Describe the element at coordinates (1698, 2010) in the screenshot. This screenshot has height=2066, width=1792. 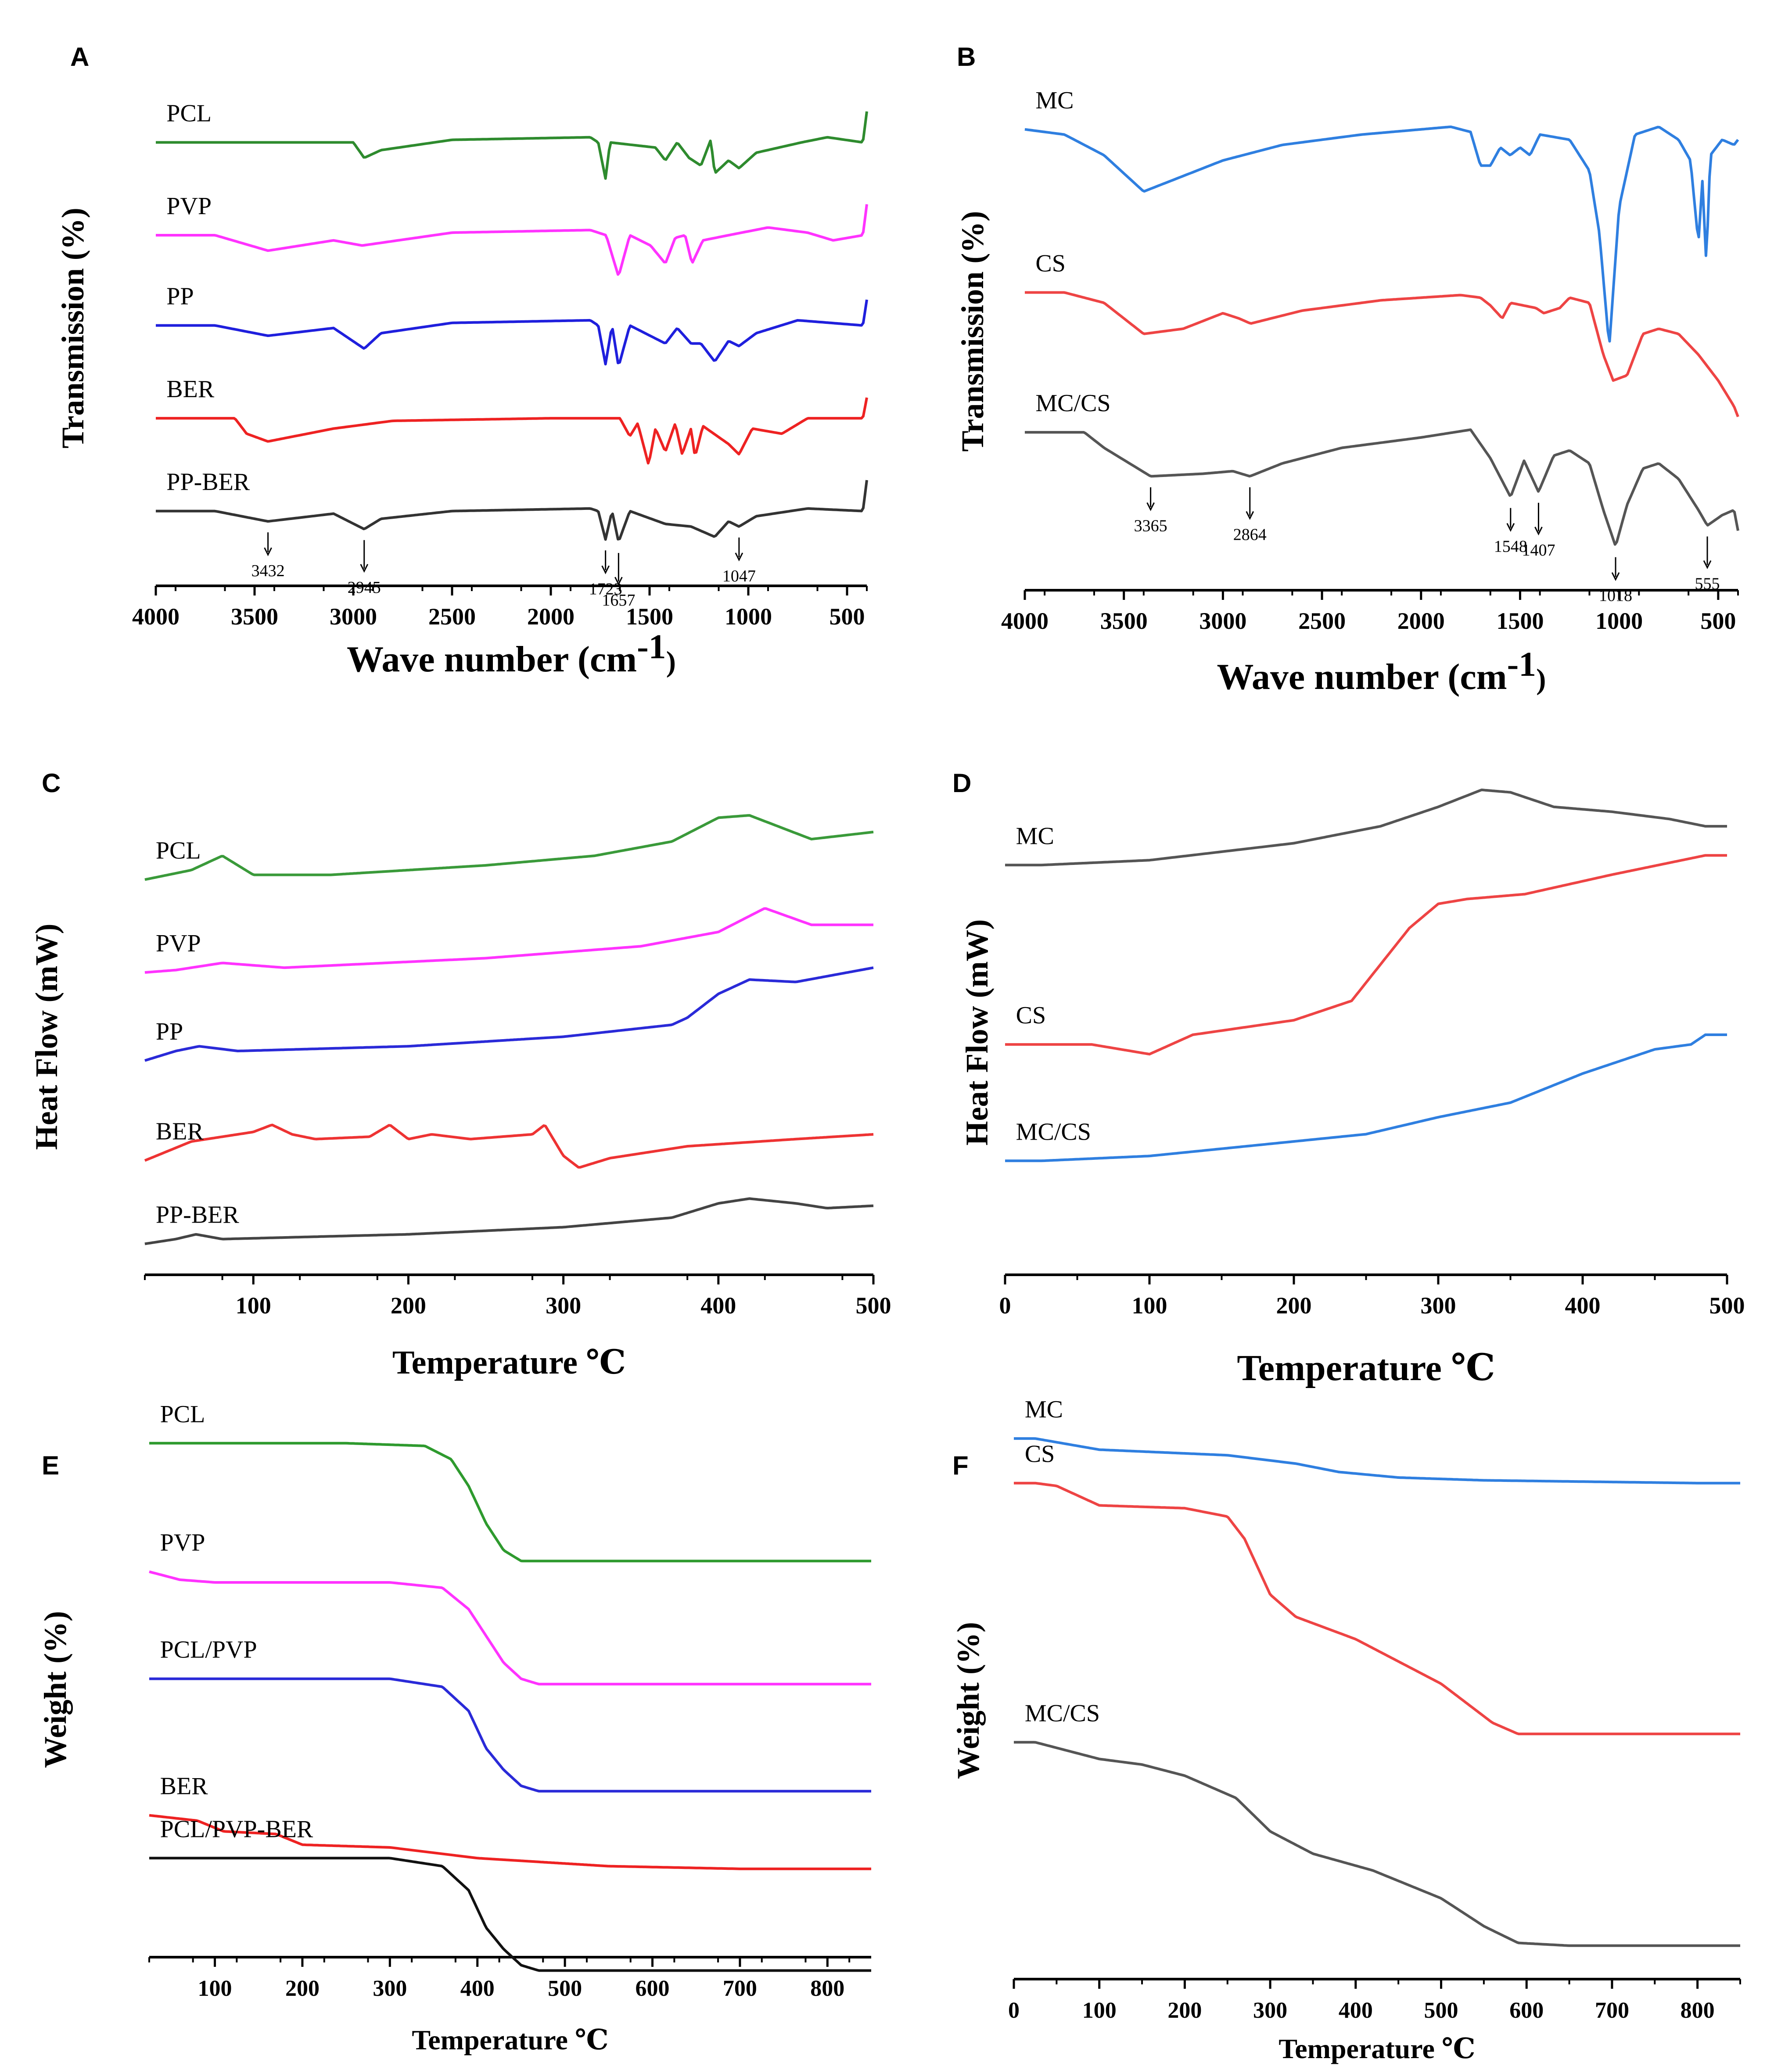
I see `panel-f-tick-label-800: 800` at that location.